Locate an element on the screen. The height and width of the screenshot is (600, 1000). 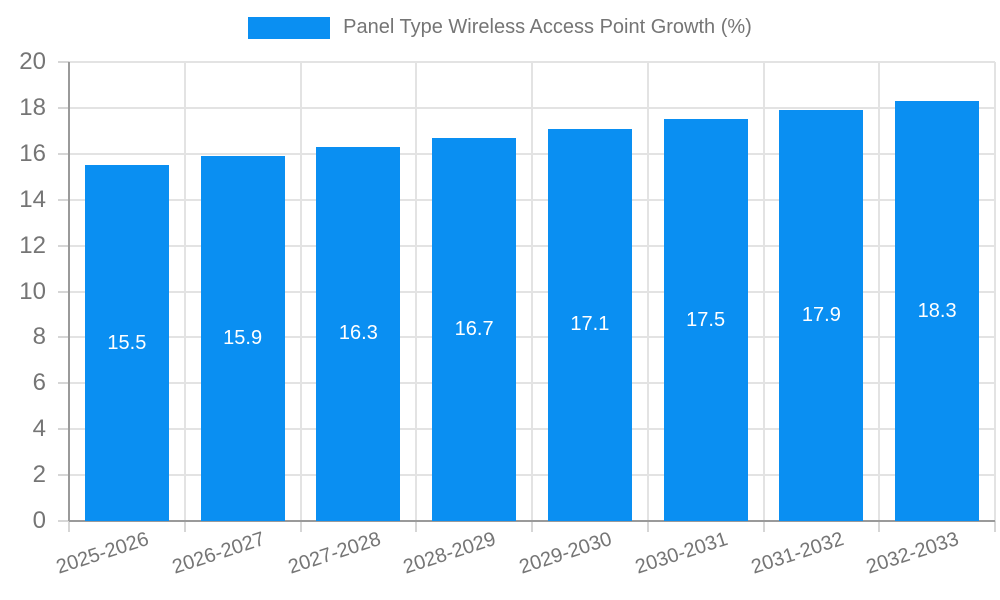
bar: 16.3 is located at coordinates (358, 333).